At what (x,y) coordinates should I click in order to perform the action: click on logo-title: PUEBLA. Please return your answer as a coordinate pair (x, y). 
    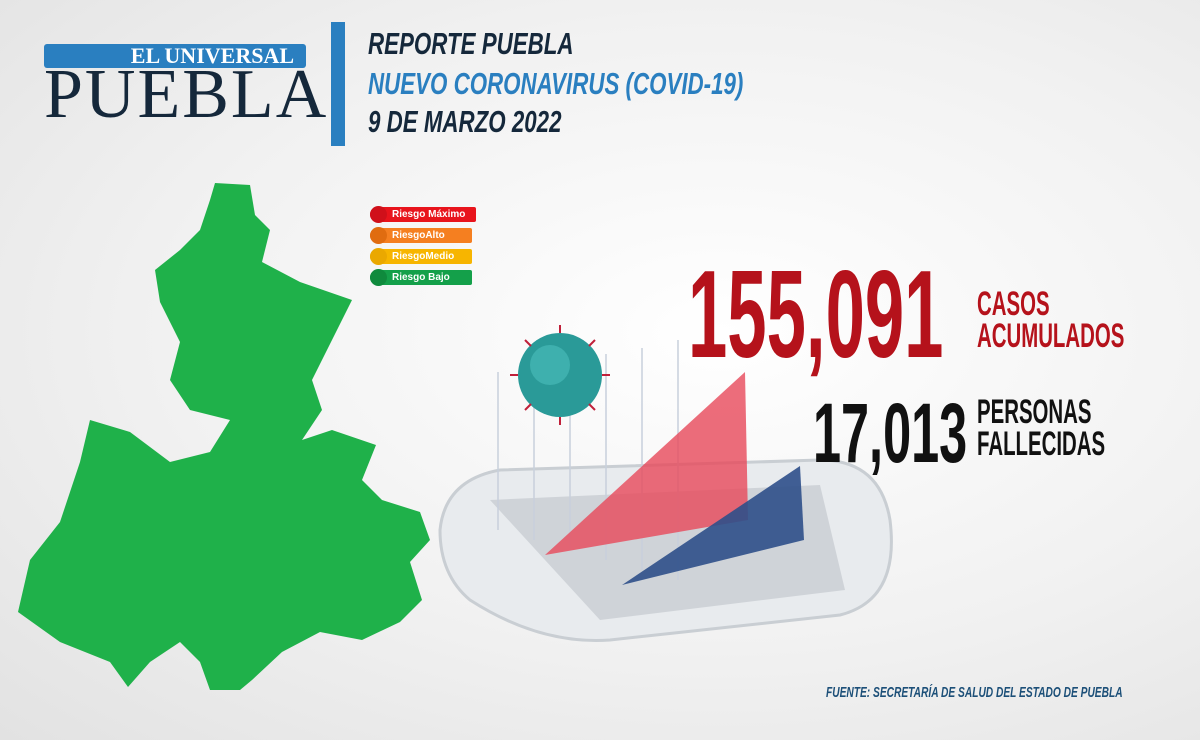
    Looking at the image, I should click on (186, 94).